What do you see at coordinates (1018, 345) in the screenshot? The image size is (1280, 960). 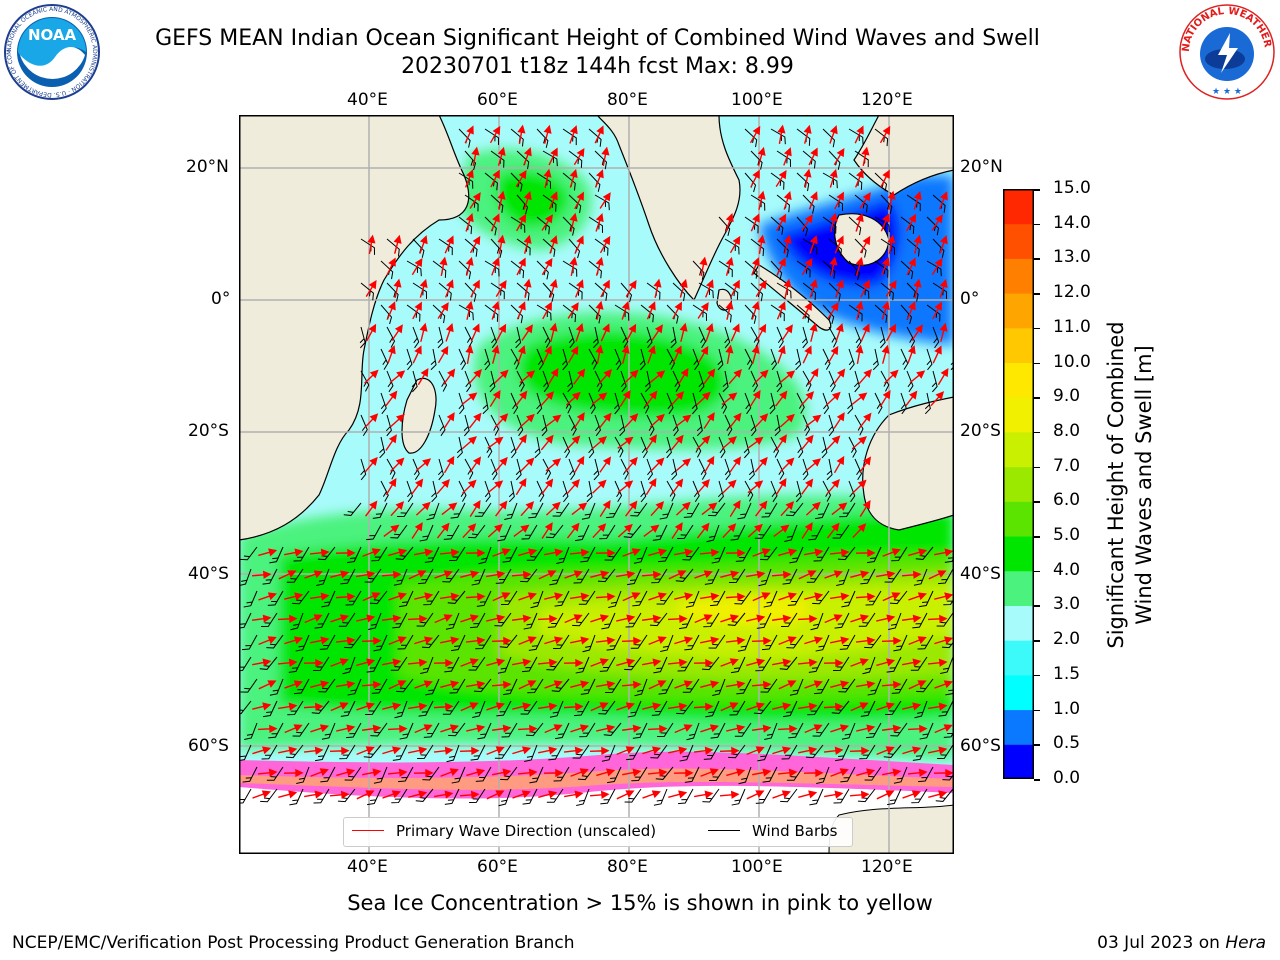 I see `colorbar-bin` at bounding box center [1018, 345].